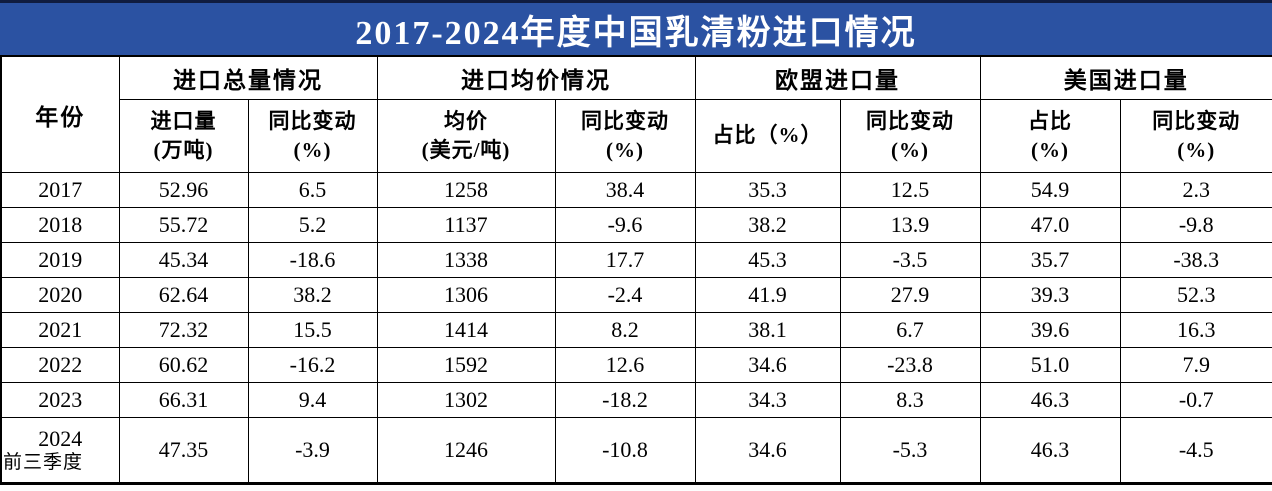 This screenshot has height=491, width=1272. What do you see at coordinates (43, 463) in the screenshot?
I see `year-note-label: 前三季度` at bounding box center [43, 463].